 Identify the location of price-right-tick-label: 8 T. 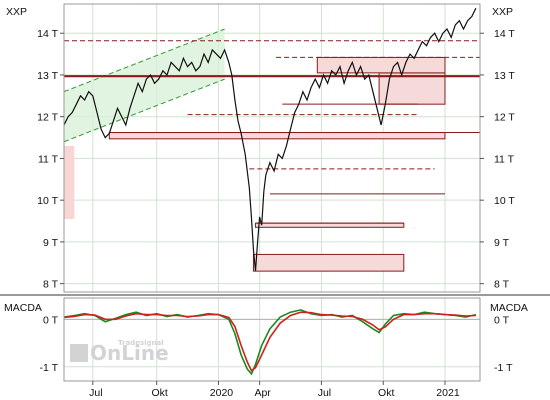
(502, 285).